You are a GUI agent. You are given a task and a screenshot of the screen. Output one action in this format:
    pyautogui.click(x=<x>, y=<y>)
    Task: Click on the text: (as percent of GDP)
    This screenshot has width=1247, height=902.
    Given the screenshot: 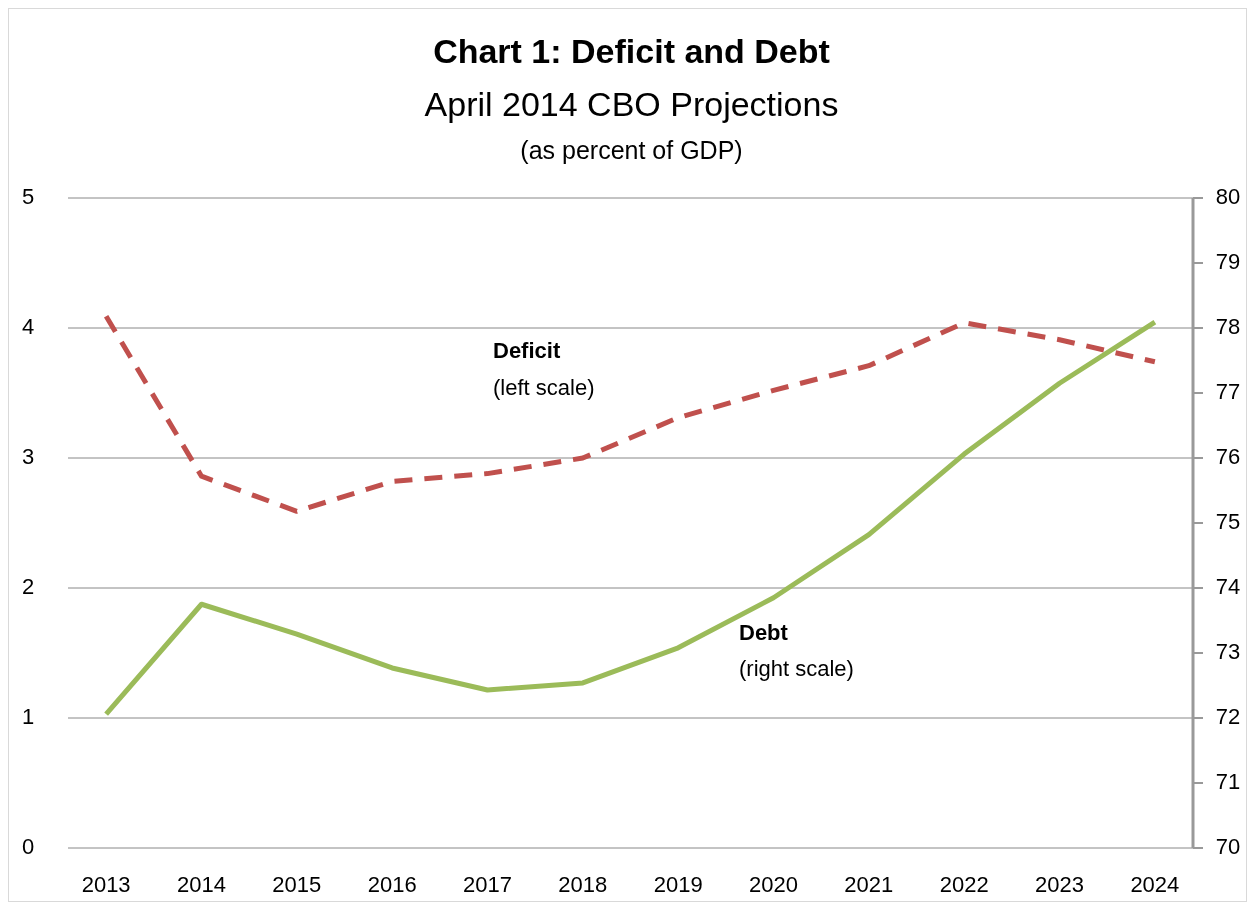 What is the action you would take?
    pyautogui.click(x=631, y=150)
    